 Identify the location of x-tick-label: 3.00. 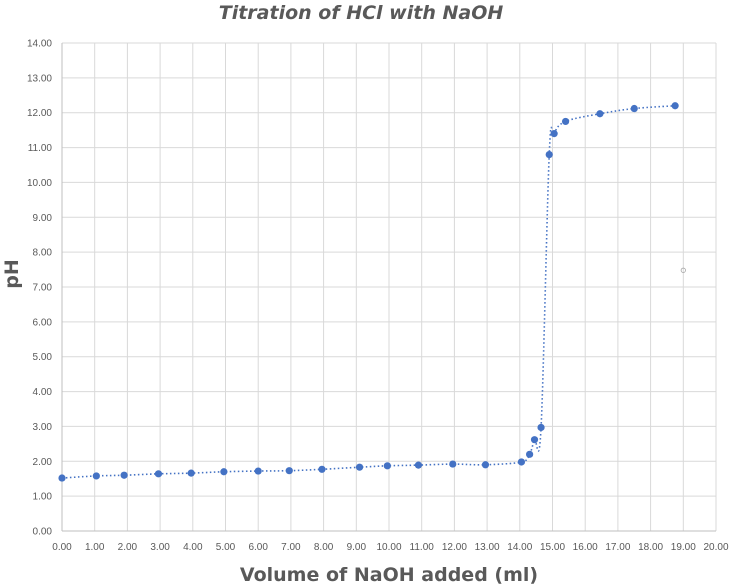
(160, 547).